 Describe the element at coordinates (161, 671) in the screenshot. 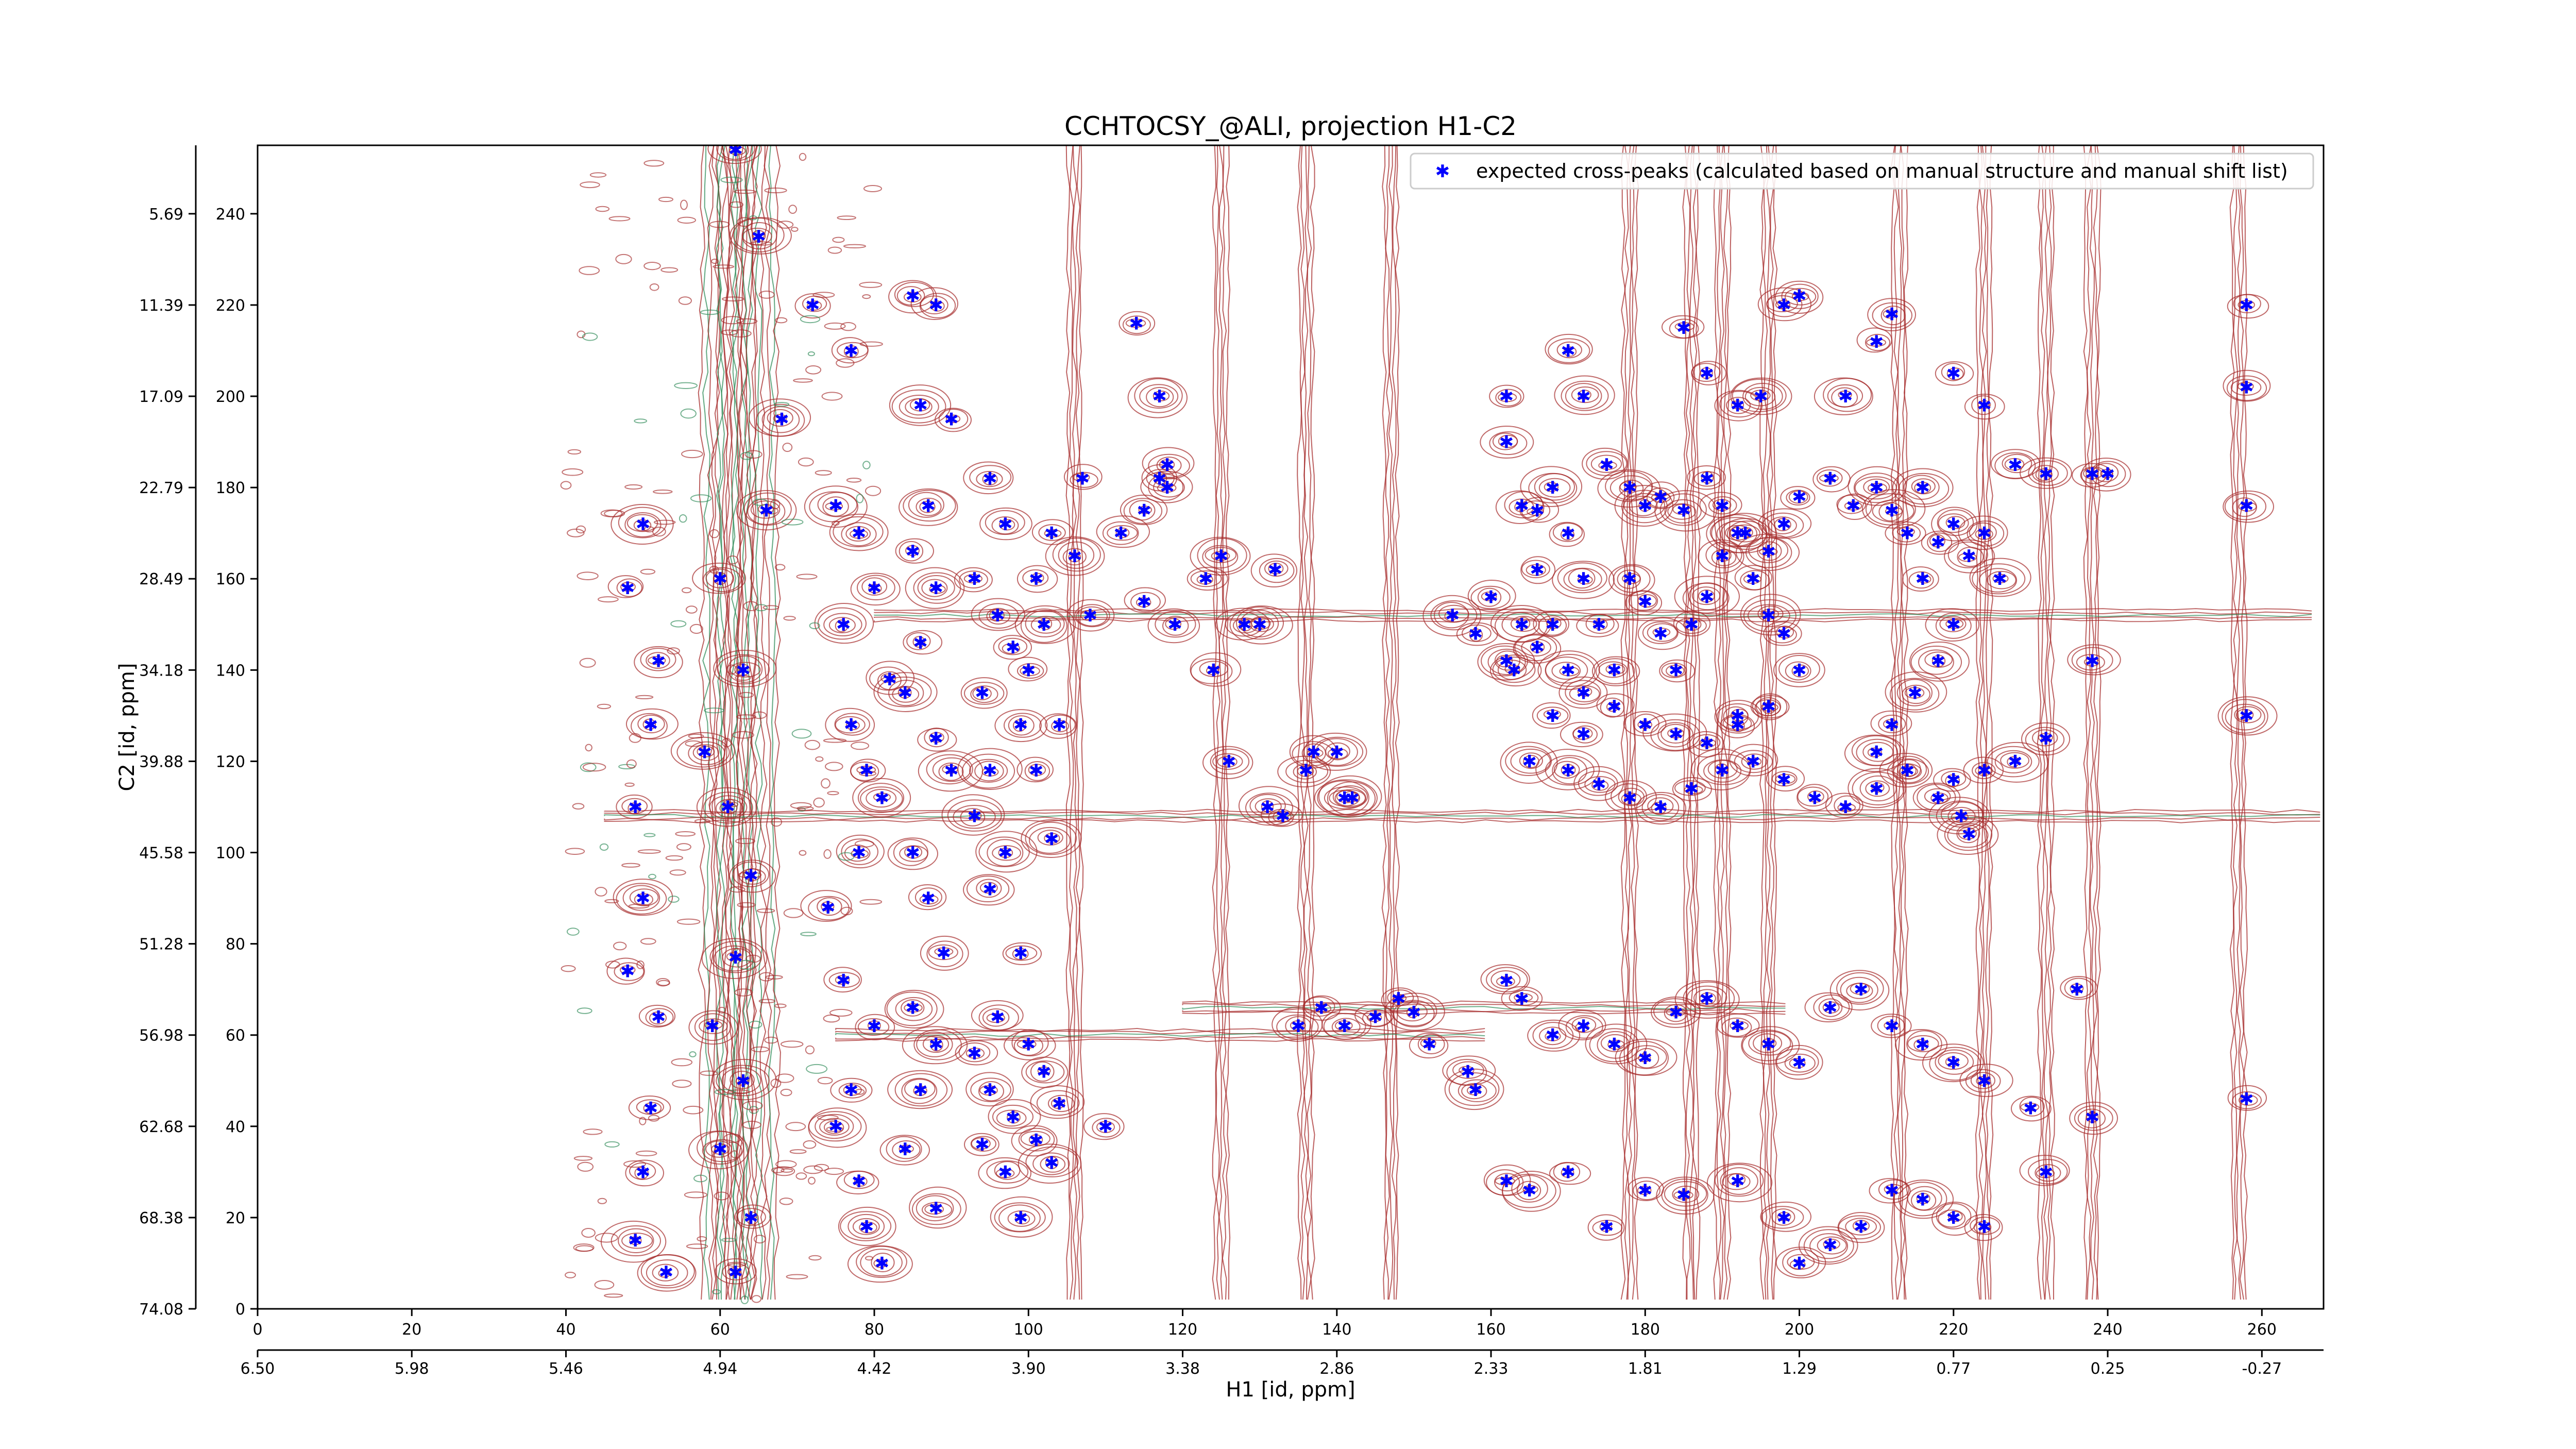

I see `y2-tick-label: 34.18` at that location.